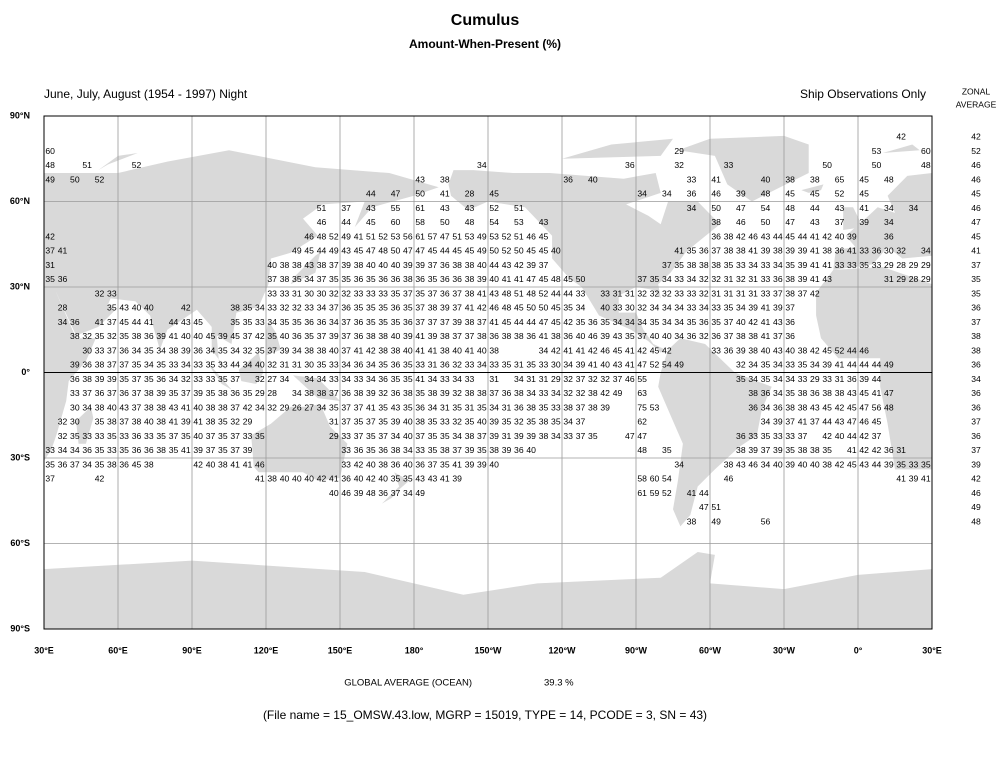  What do you see at coordinates (420, 222) in the screenshot?
I see `cell-value: 58` at bounding box center [420, 222].